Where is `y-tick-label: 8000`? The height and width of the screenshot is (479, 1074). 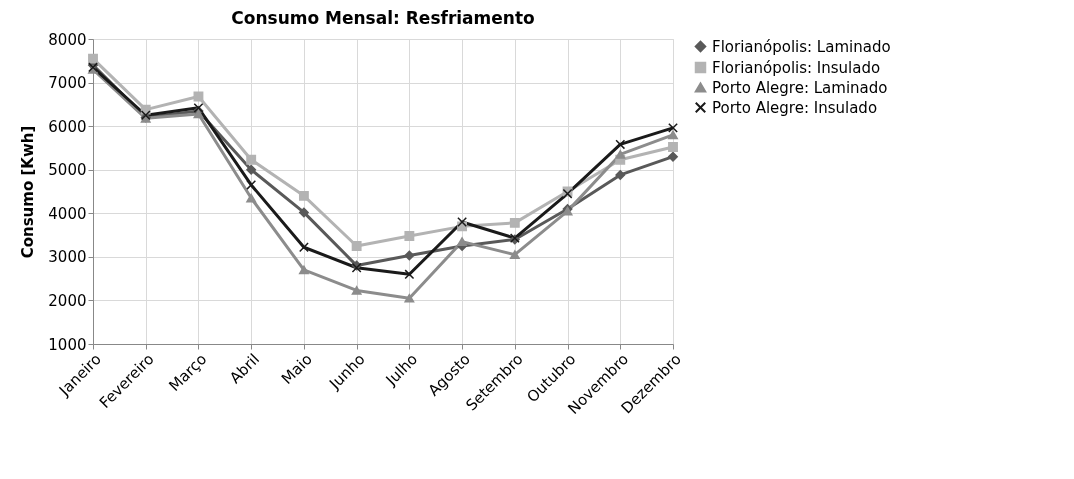
y-tick-label: 8000 is located at coordinates (67, 39).